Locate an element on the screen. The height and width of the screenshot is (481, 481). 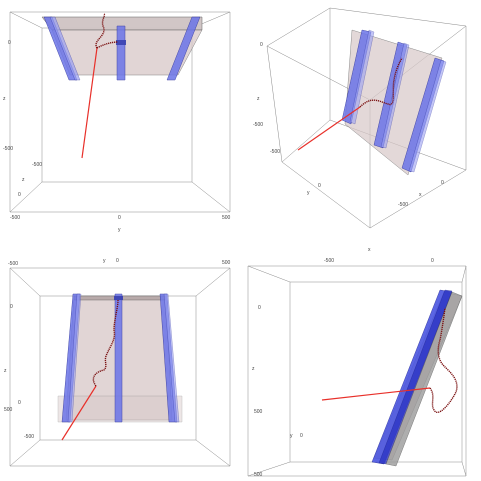
slab-panel is located at coordinates (122, 46).